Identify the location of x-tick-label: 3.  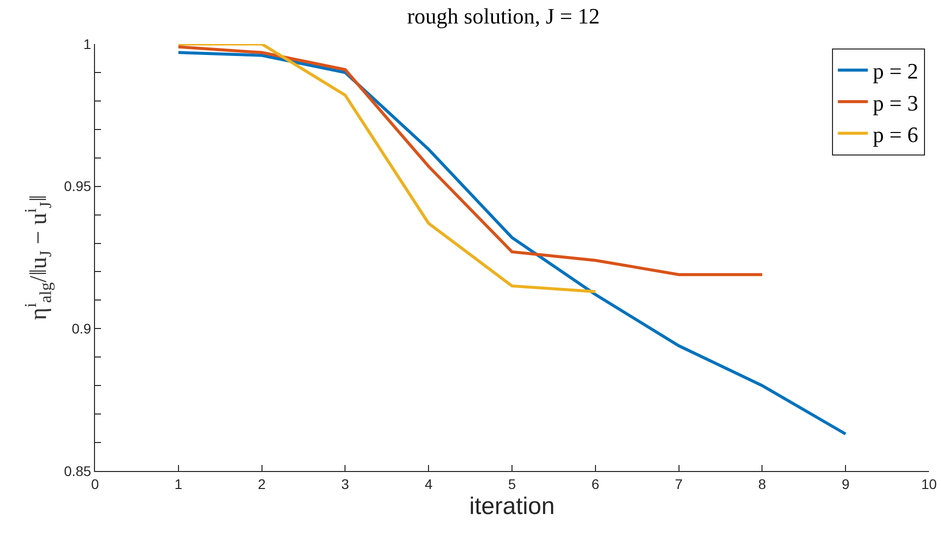
(345, 484).